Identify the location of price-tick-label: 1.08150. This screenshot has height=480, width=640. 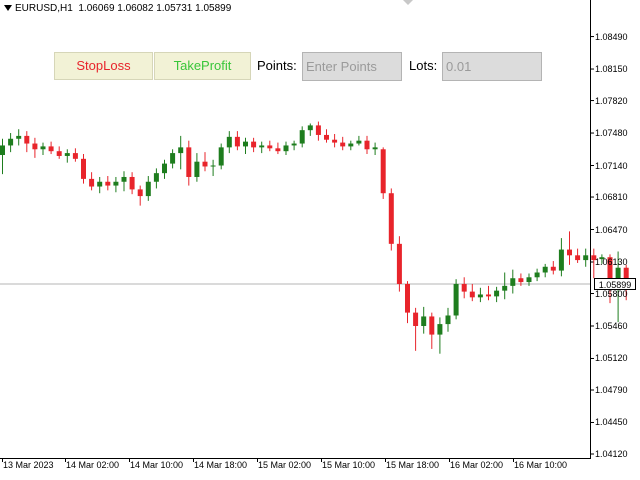
(611, 69).